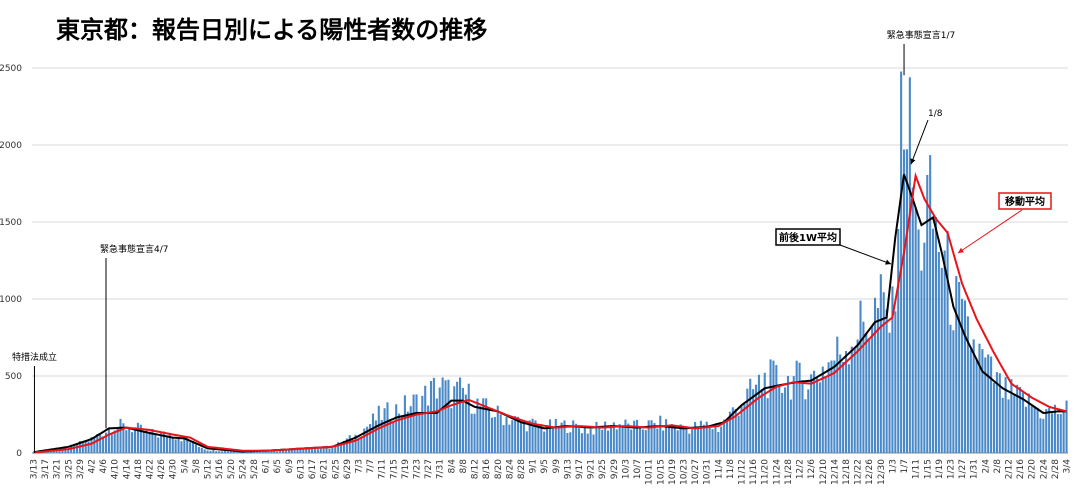 The width and height of the screenshot is (1080, 490). Describe the element at coordinates (592, 469) in the screenshot. I see `x-tick-label: 9/21` at that location.